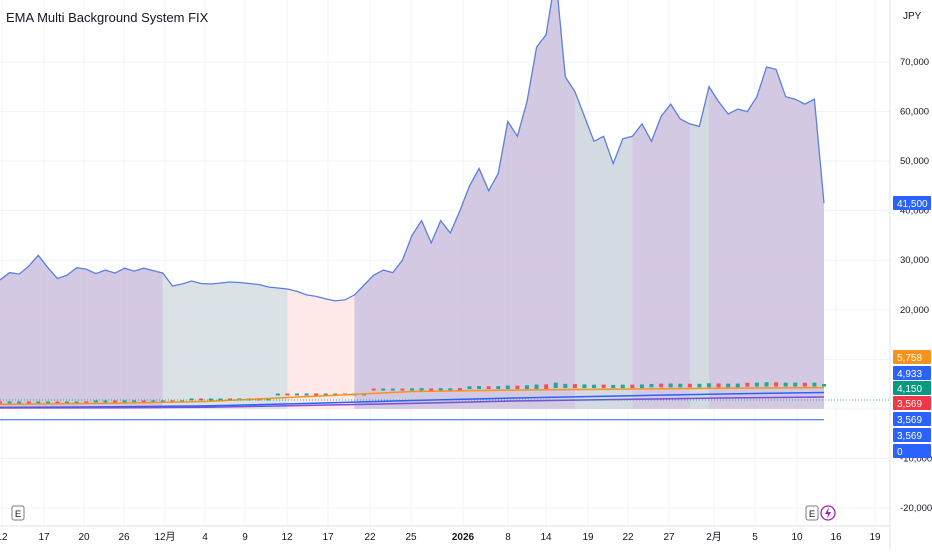  Describe the element at coordinates (914, 310) in the screenshot. I see `y-tick-label: 20,000` at that location.